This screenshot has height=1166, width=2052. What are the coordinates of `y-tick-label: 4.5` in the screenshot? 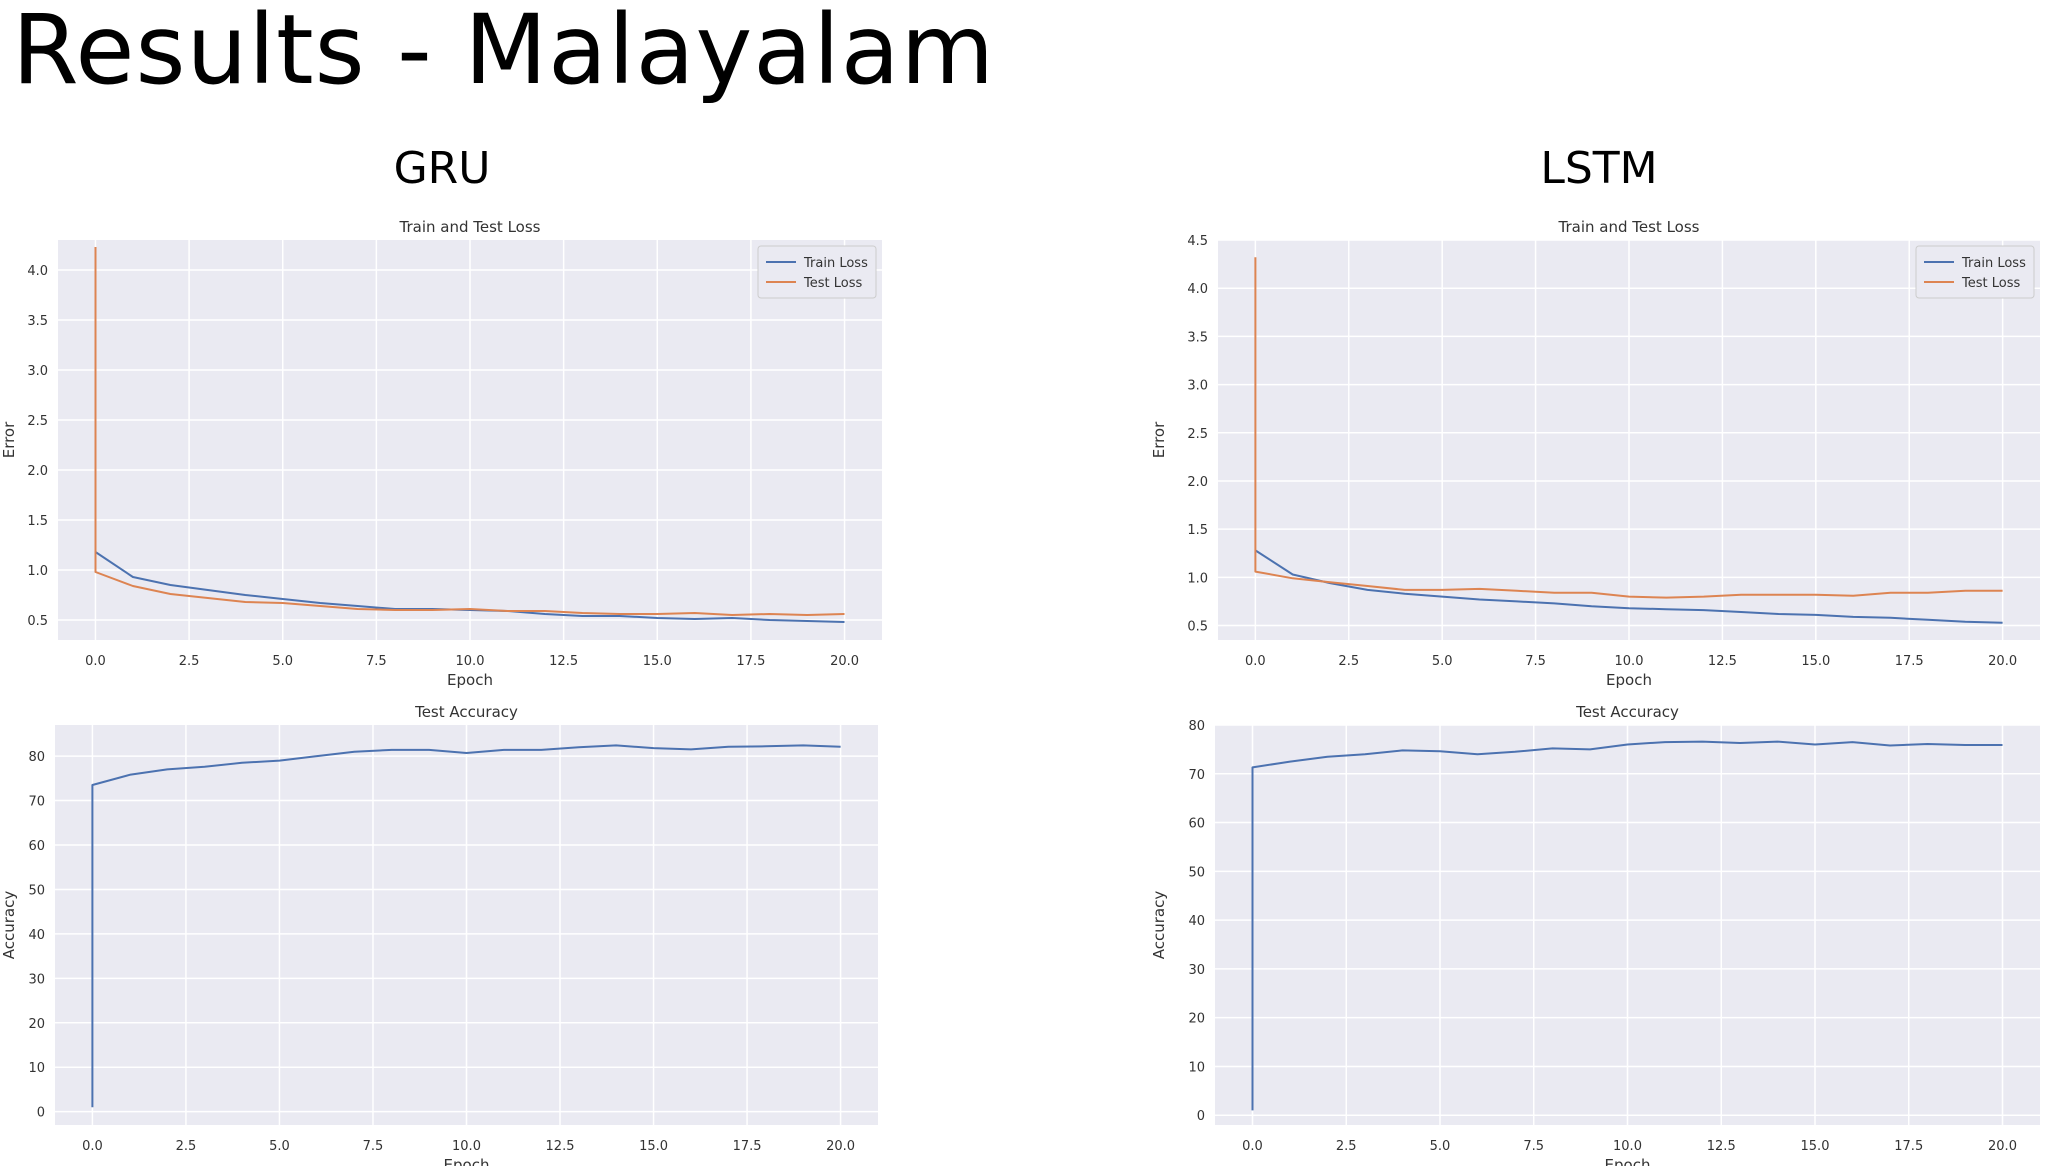 It's located at (1197, 241).